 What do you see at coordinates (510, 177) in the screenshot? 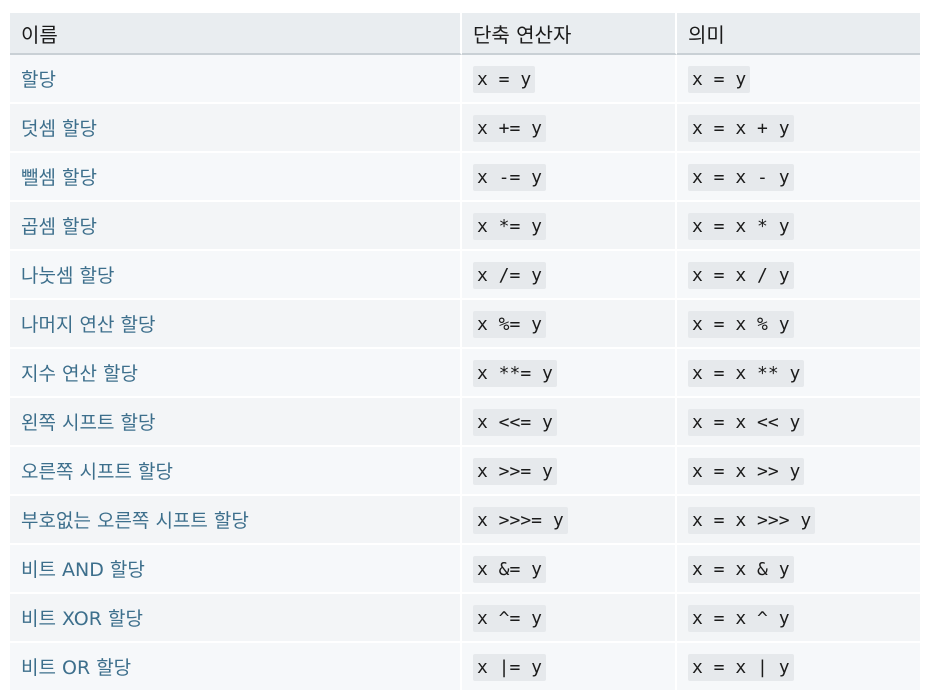
I see `shorthand-code: x -= y` at bounding box center [510, 177].